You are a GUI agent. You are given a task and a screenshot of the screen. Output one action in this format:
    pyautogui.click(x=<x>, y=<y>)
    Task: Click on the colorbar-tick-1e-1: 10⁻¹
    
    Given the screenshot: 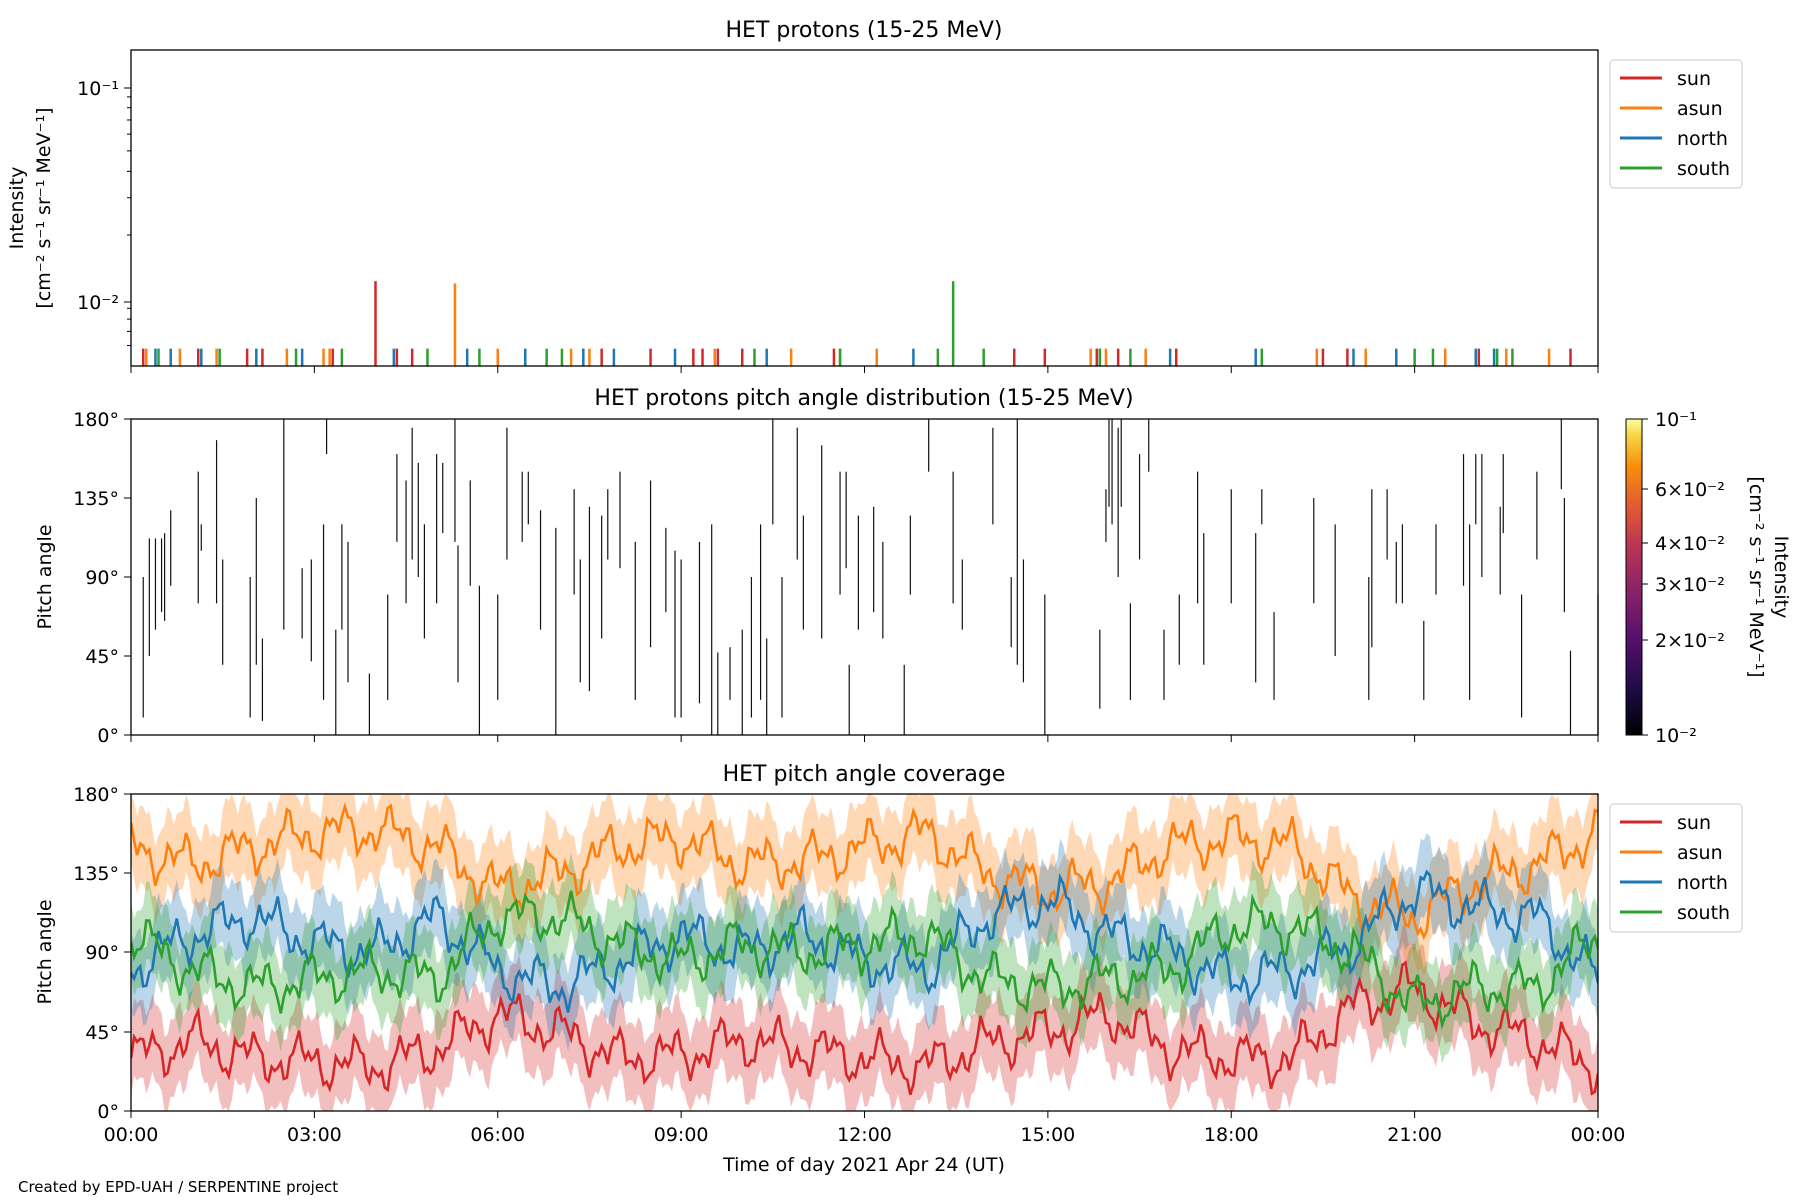 What is the action you would take?
    pyautogui.click(x=1669, y=420)
    